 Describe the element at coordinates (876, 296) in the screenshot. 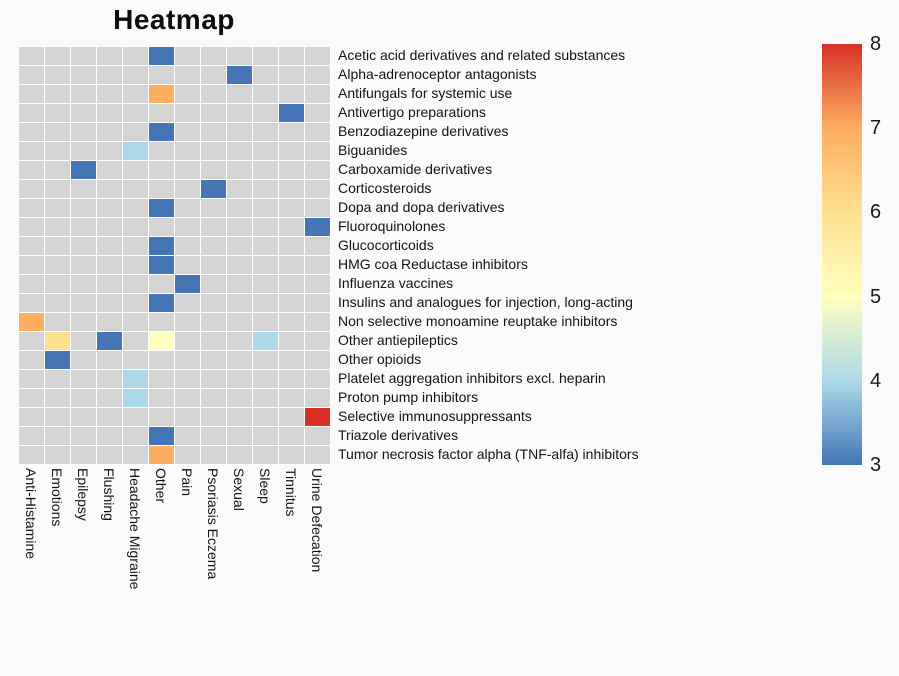

I see `colorbar-tick-label: 5` at that location.